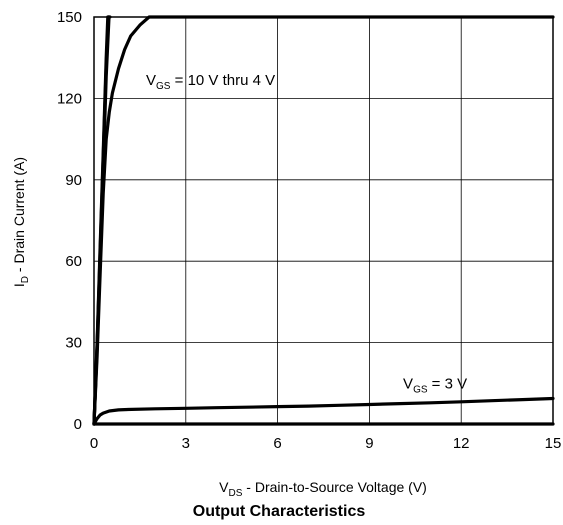 This screenshot has width=563, height=525. I want to click on curve-annotation: VGS = 3 V, so click(435, 386).